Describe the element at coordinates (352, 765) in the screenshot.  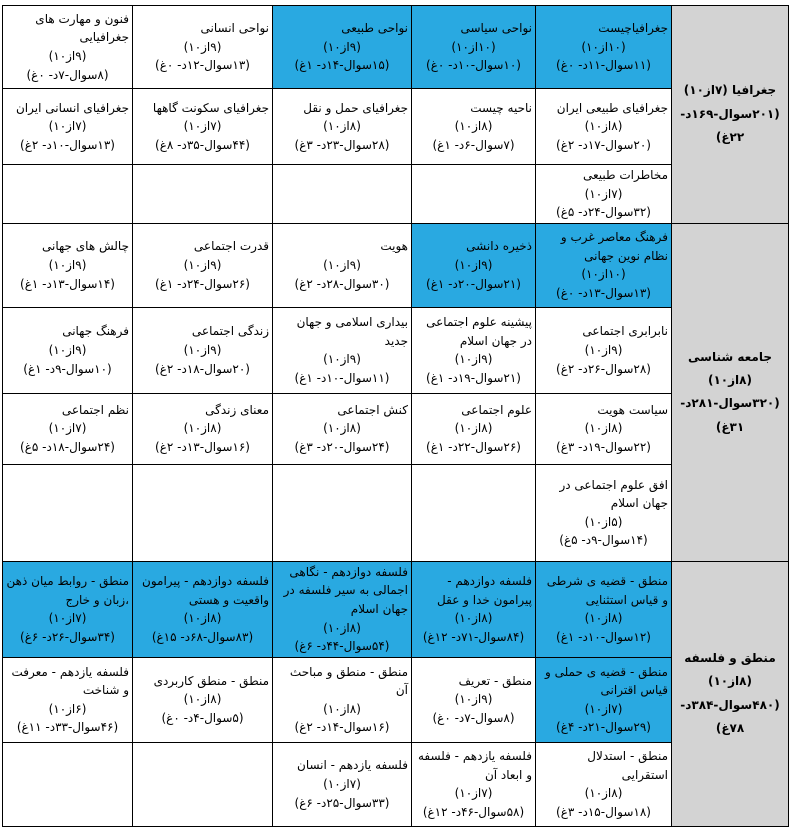
I see `topic-title: فلسفه یازدهم - انسان` at that location.